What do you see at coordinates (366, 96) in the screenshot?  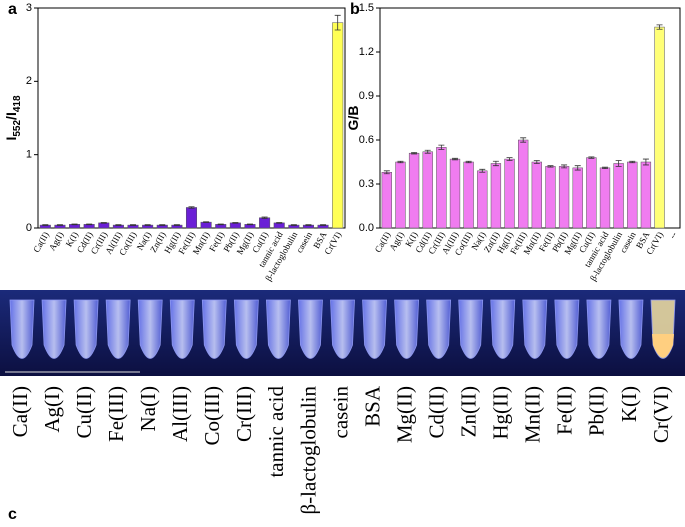 I see `y-tick-label: 0.9` at bounding box center [366, 96].